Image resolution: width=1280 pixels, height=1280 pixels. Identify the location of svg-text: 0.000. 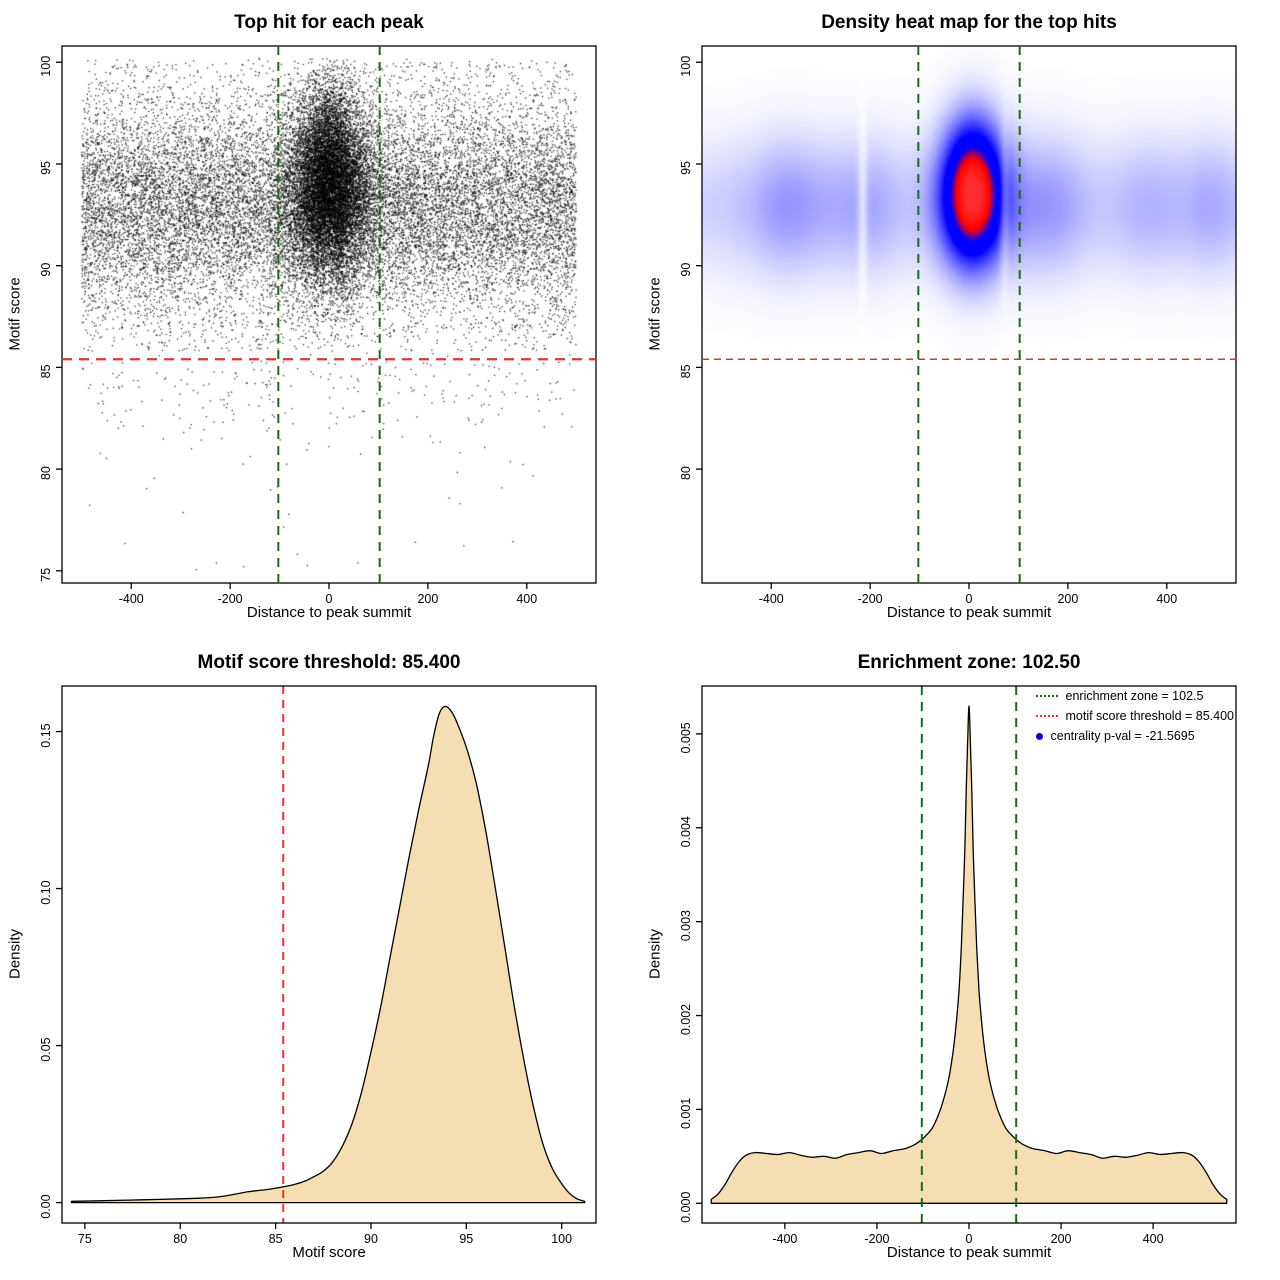
(686, 1207).